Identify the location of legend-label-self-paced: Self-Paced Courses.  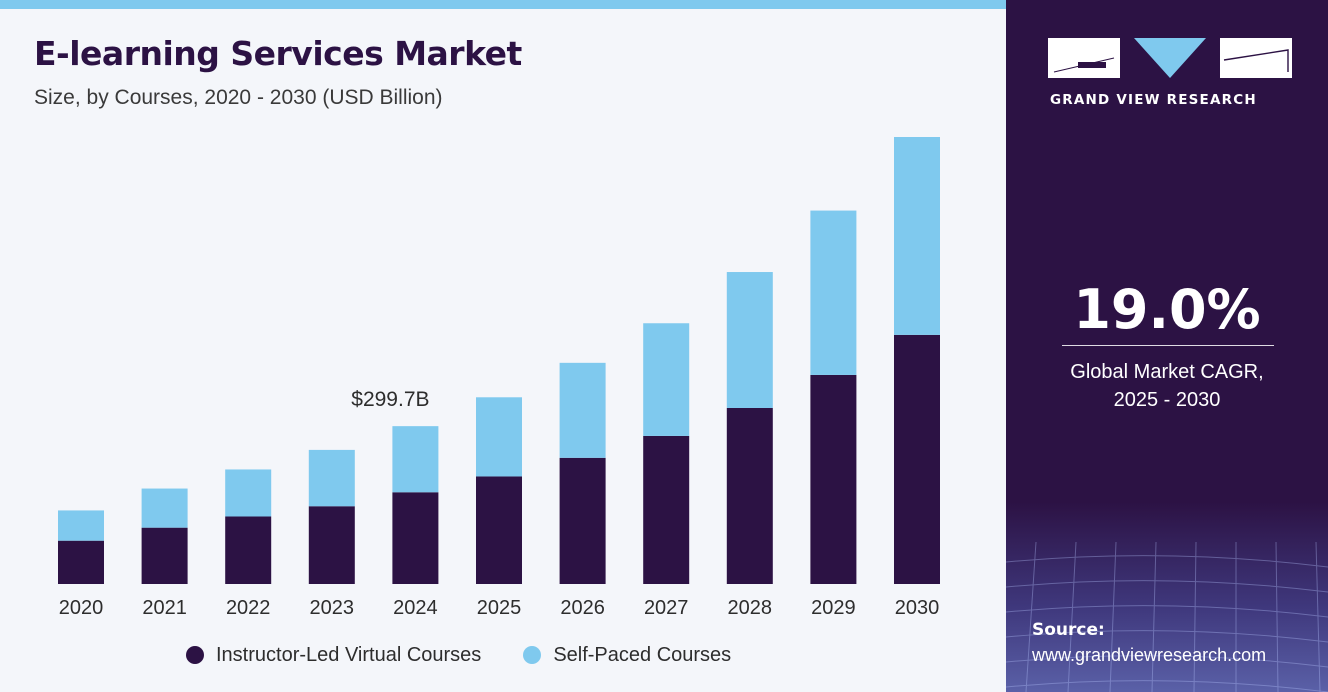
(642, 654).